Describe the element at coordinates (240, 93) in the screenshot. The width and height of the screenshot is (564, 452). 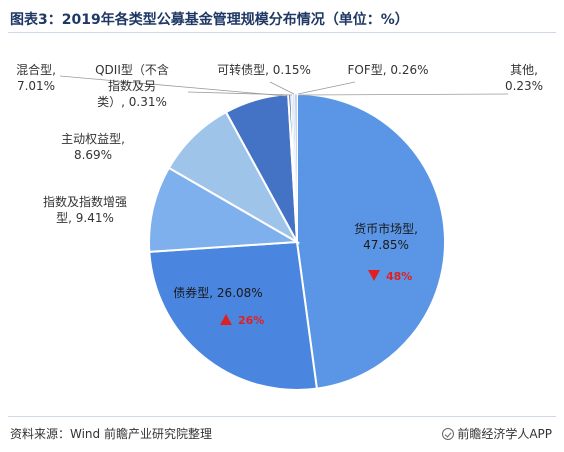
I see `leader-line-qdii型不含指数及另类` at that location.